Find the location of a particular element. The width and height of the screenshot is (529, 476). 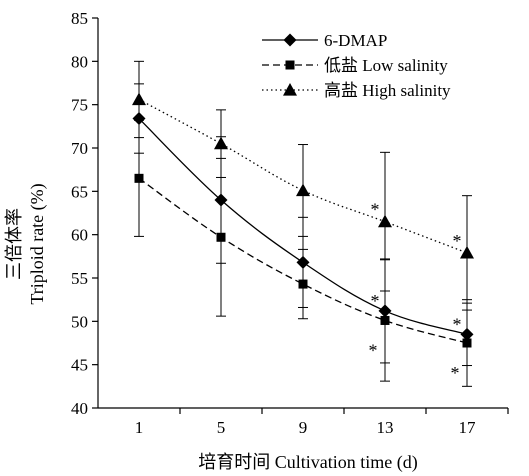

legend-label: 低盐 Low salinity is located at coordinates (386, 65).